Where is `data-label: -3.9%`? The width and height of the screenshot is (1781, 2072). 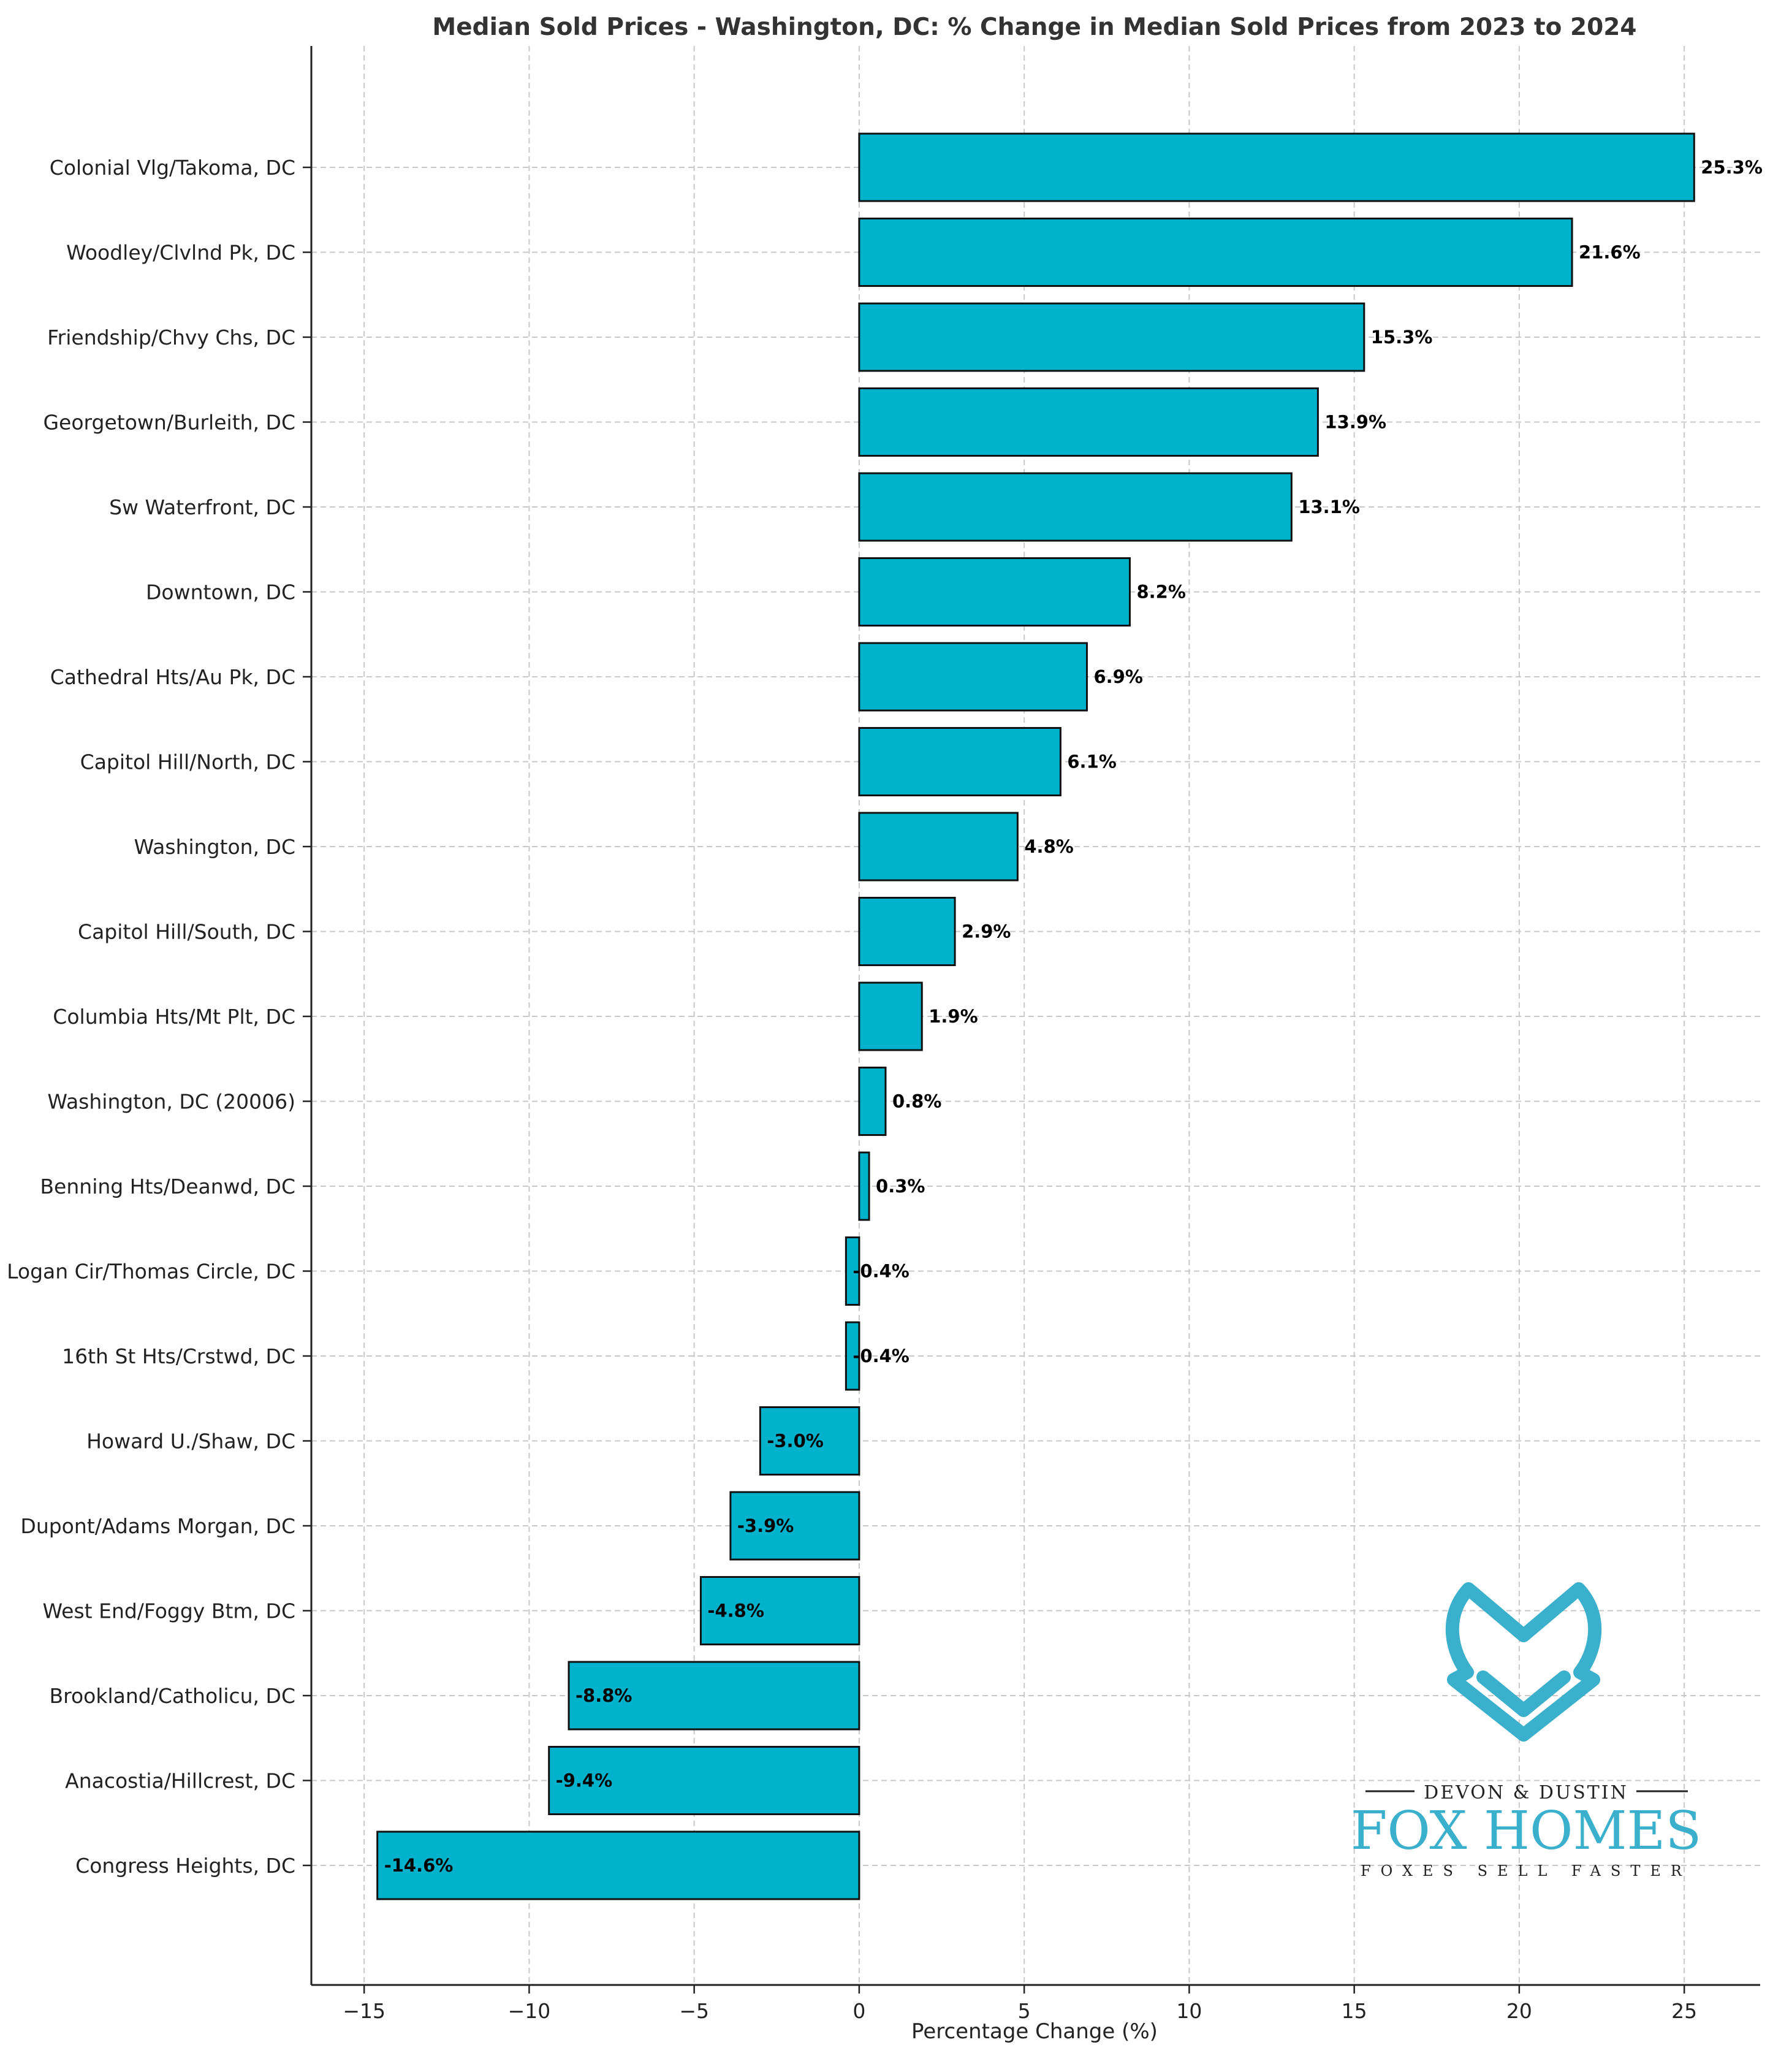
data-label: -3.9% is located at coordinates (765, 1525).